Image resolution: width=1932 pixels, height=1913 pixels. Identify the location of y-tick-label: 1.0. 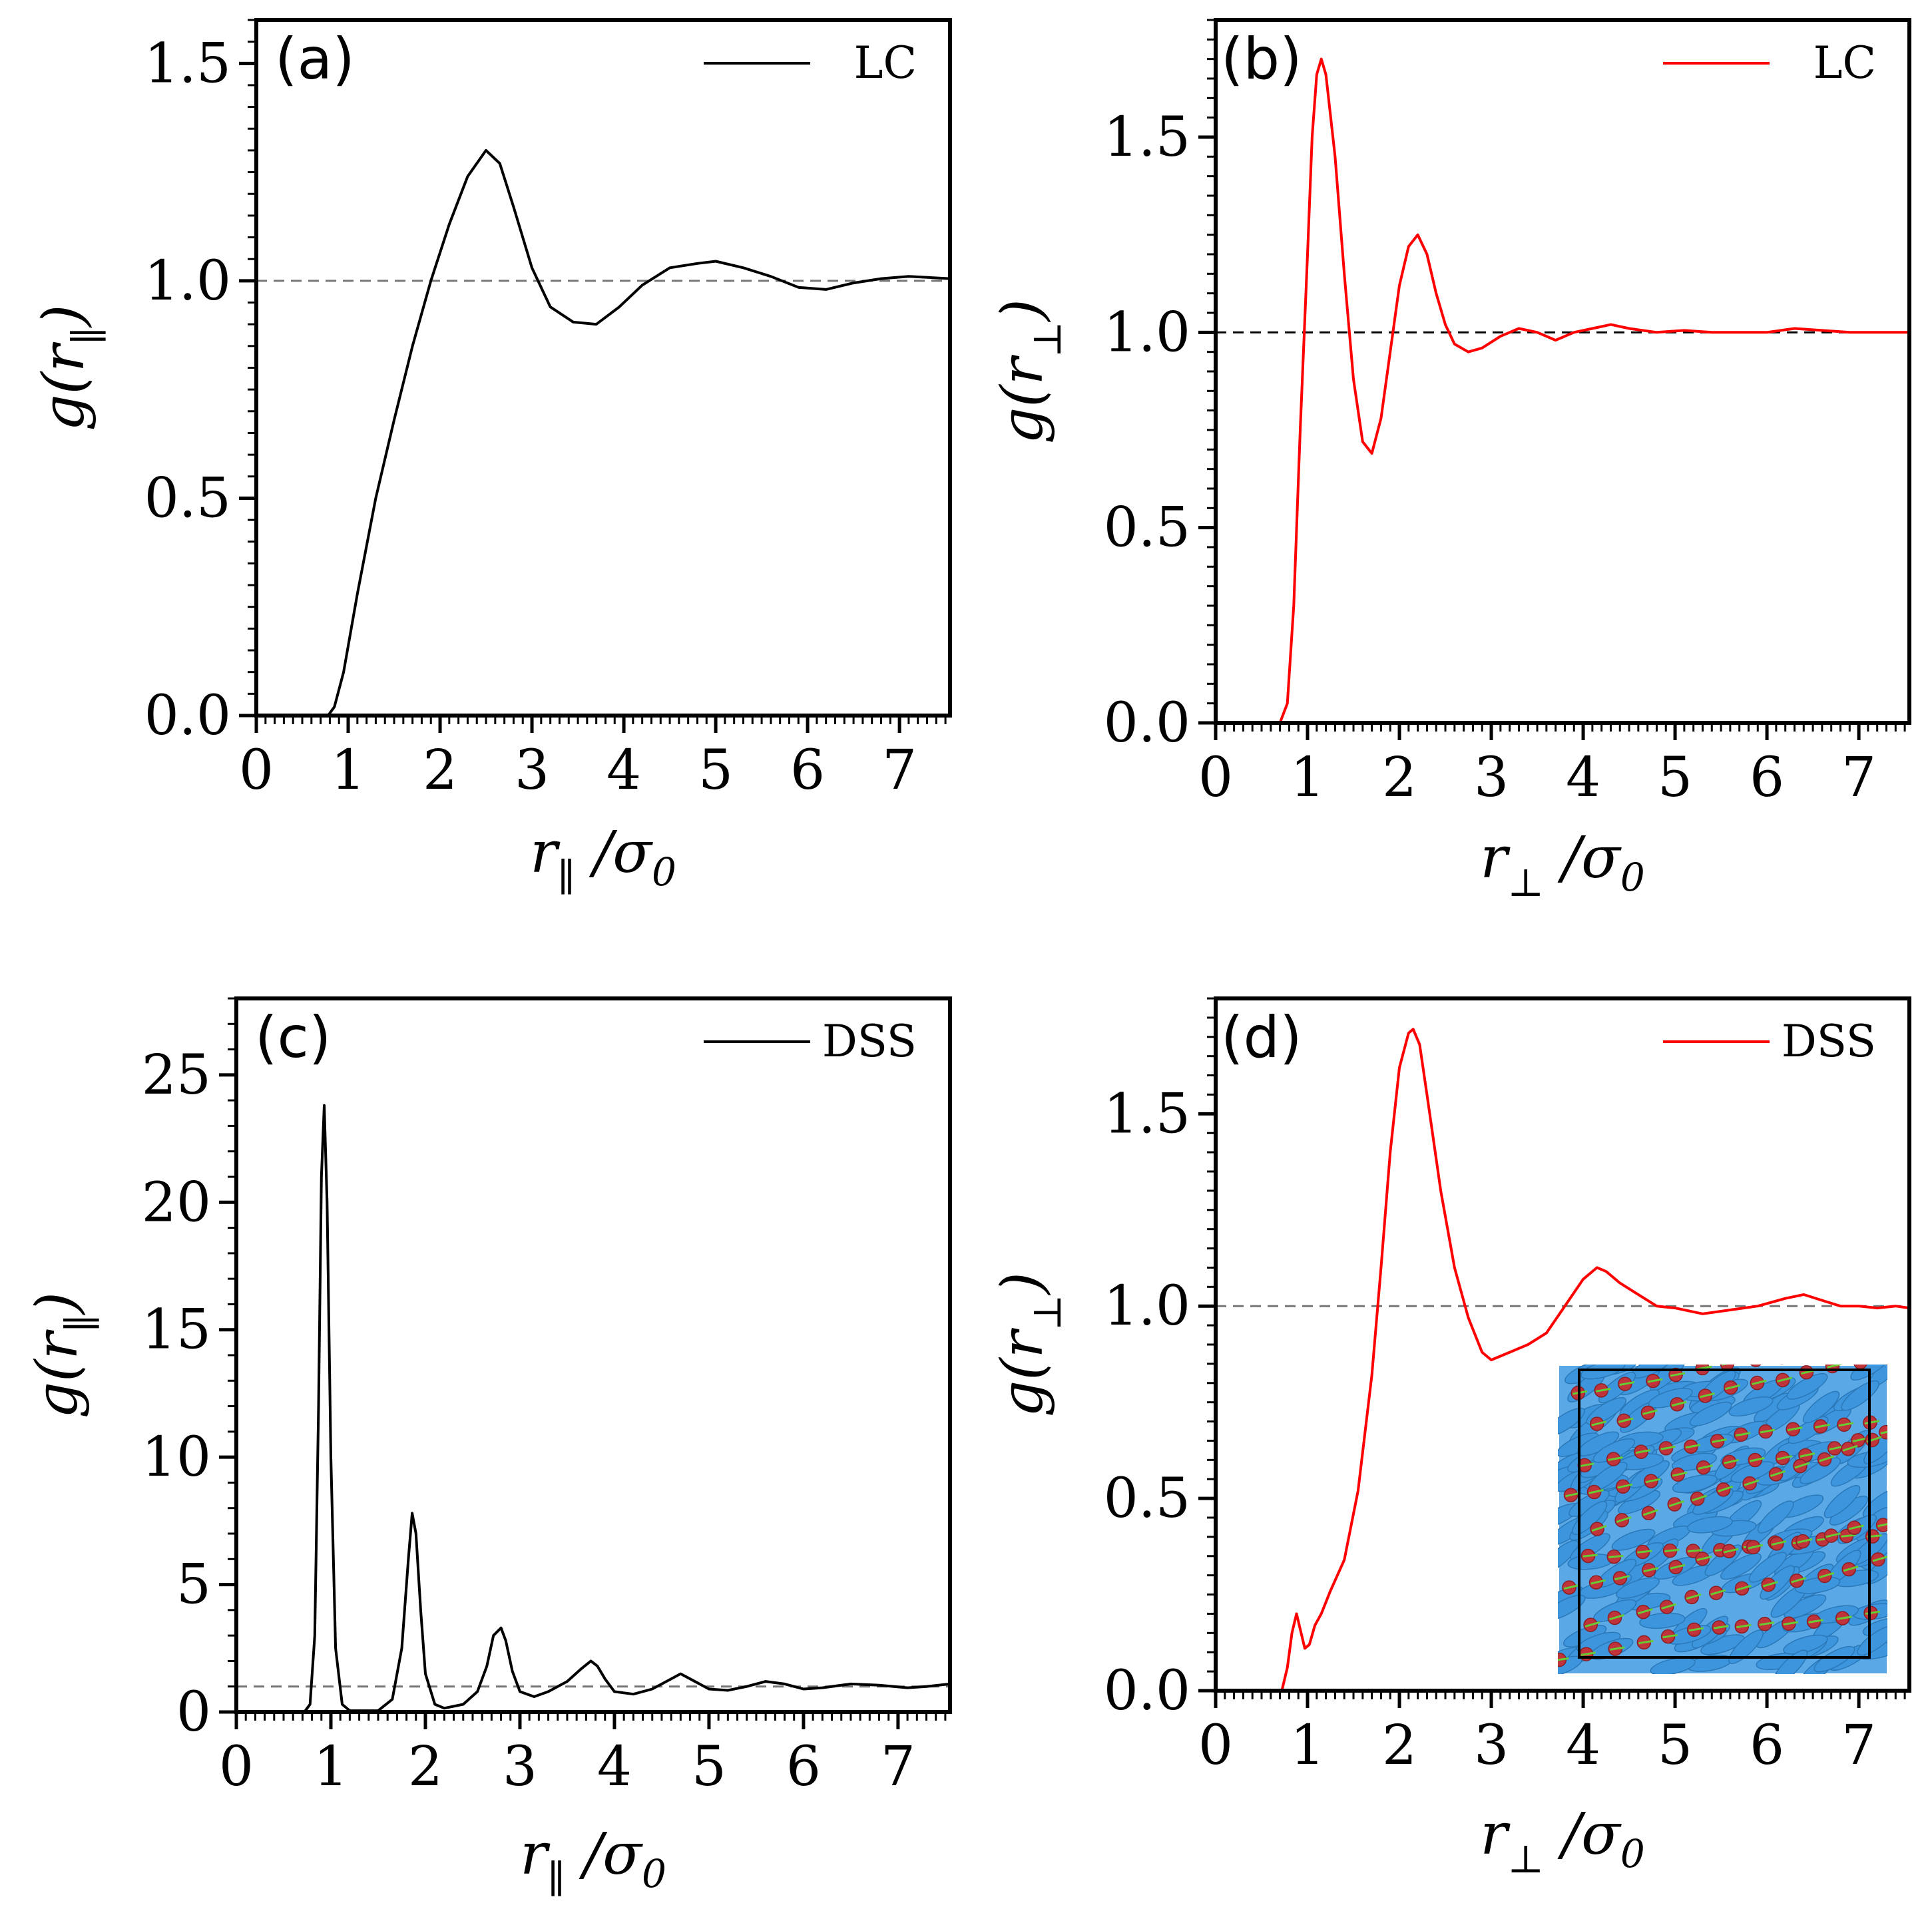
(1147, 1306).